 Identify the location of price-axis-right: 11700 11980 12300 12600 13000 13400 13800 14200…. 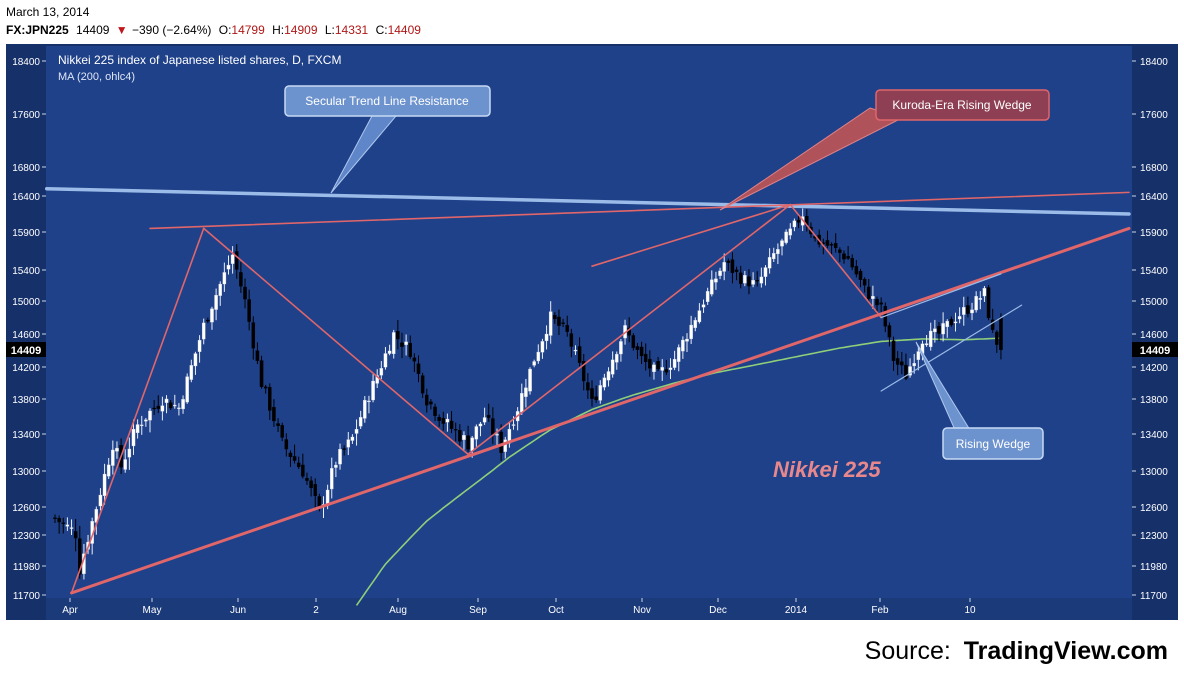
(1150, 329).